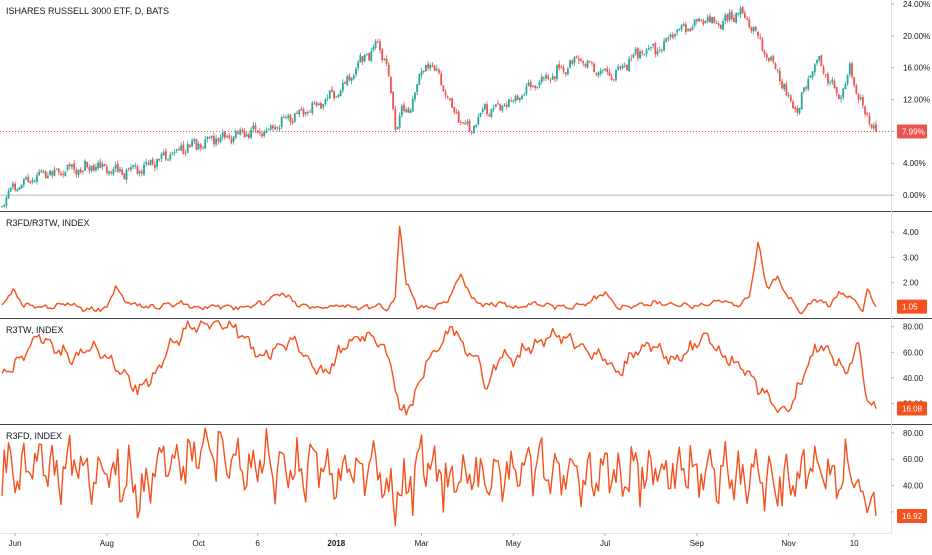 Image resolution: width=932 pixels, height=555 pixels. What do you see at coordinates (336, 543) in the screenshot?
I see `time-label: 2018` at bounding box center [336, 543].